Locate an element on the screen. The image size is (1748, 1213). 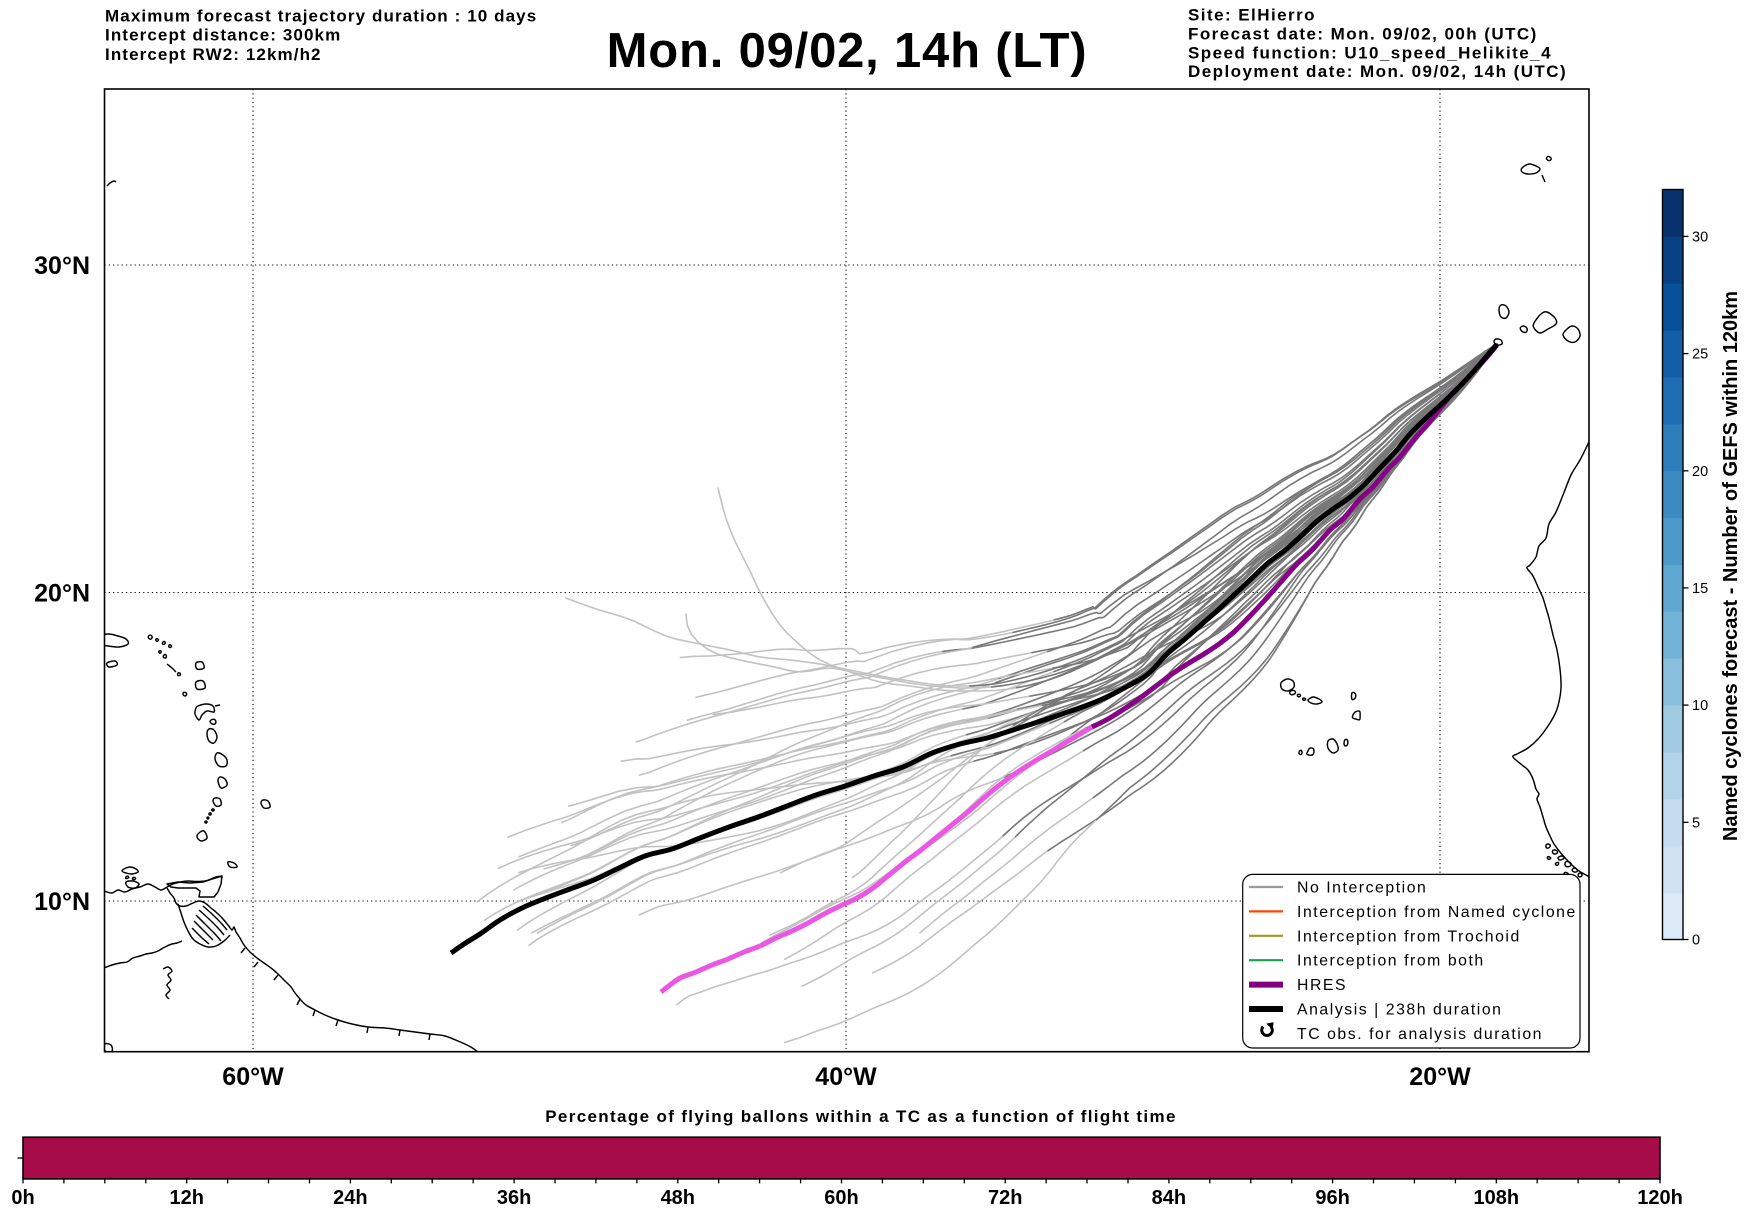
svg-text: 60h is located at coordinates (841, 1198).